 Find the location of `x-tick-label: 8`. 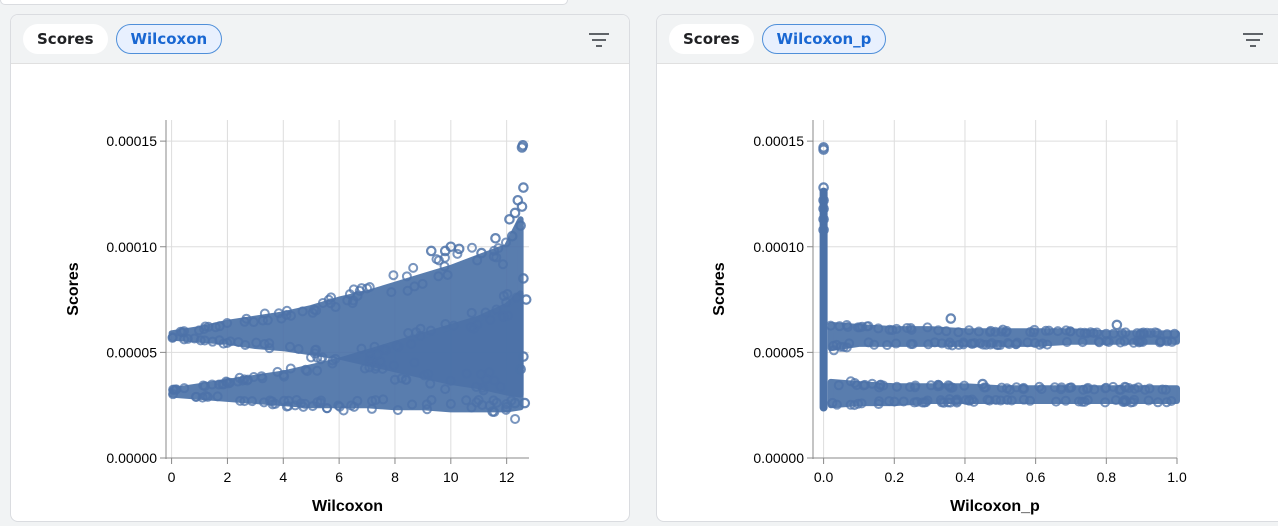

x-tick-label: 8 is located at coordinates (395, 477).